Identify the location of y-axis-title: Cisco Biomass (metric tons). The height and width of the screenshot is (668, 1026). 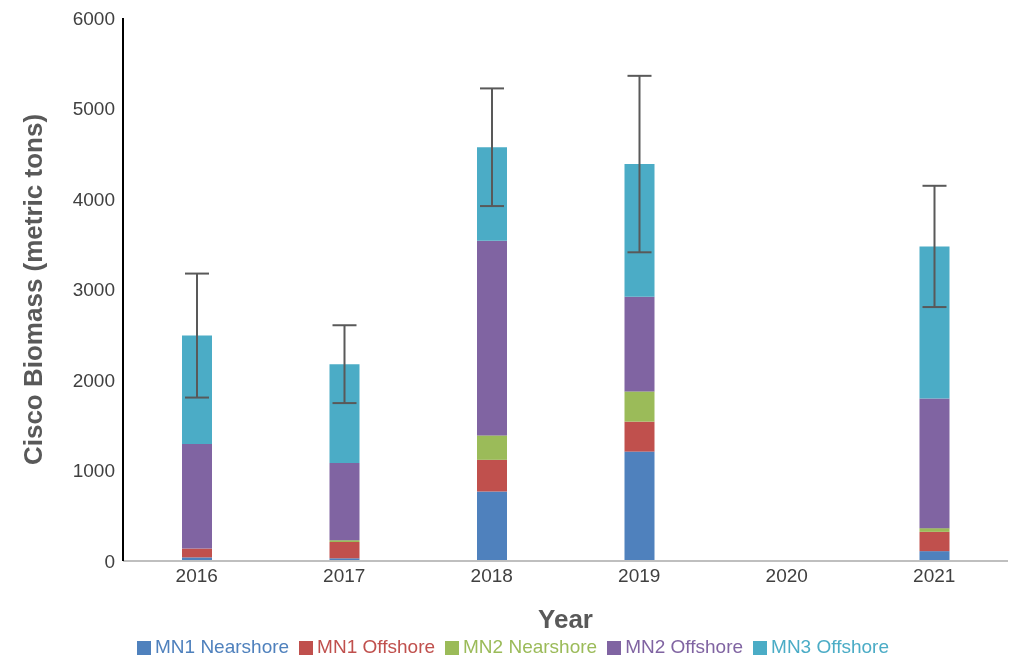
(33, 289).